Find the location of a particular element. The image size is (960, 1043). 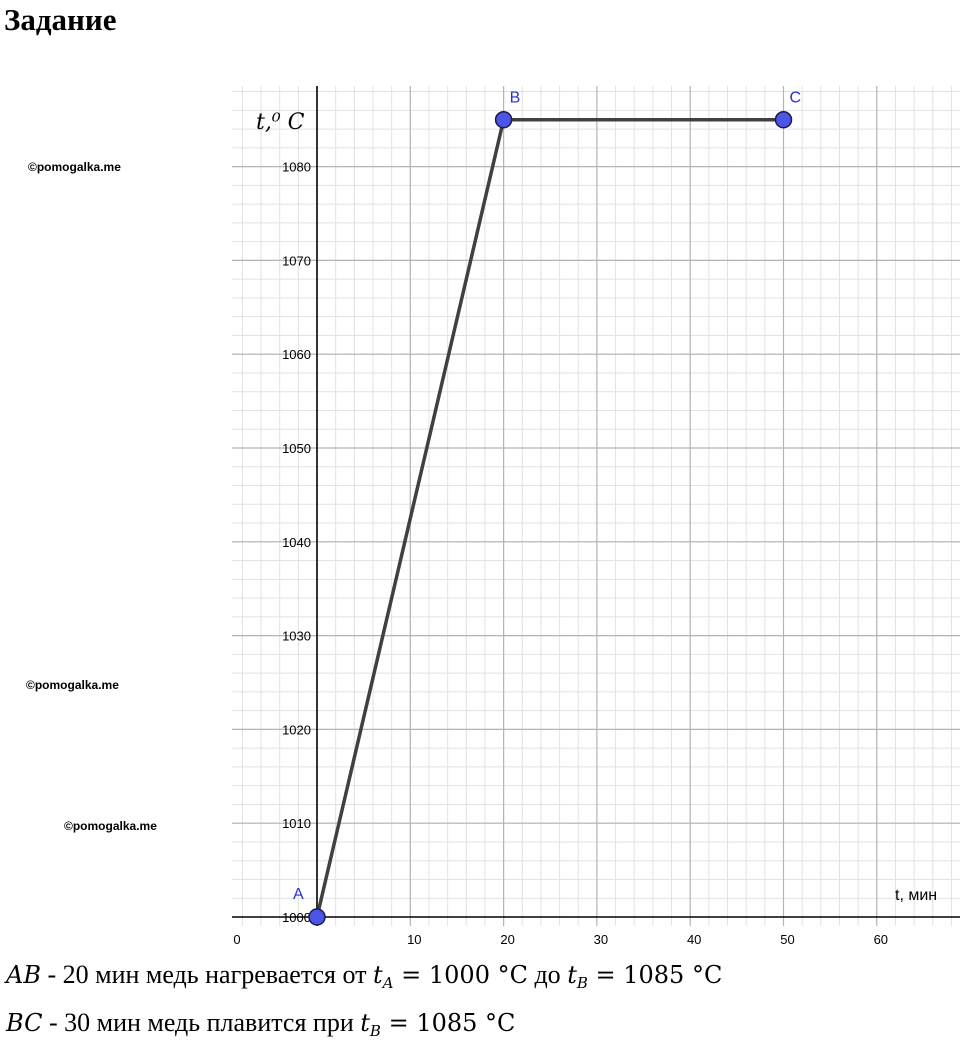

x-tick-label: 60 is located at coordinates (881, 939).